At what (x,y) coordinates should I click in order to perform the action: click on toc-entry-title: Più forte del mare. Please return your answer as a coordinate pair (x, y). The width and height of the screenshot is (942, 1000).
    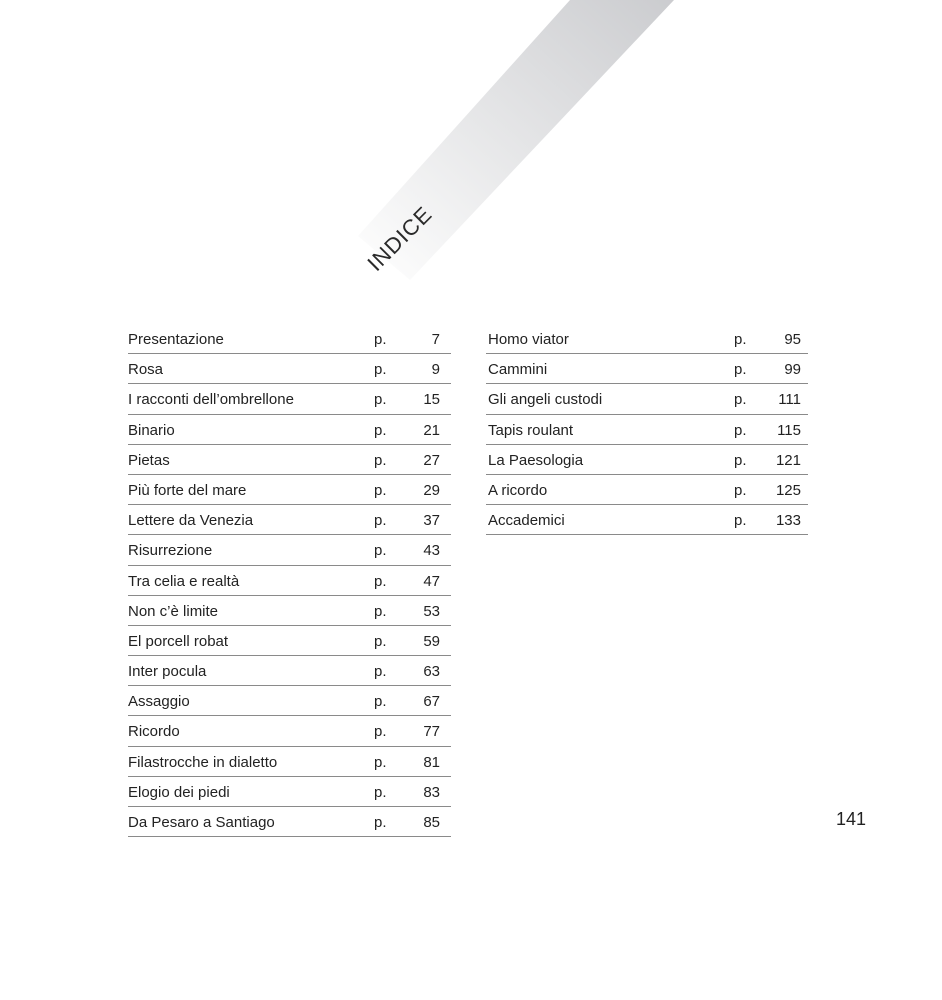
    Looking at the image, I should click on (187, 490).